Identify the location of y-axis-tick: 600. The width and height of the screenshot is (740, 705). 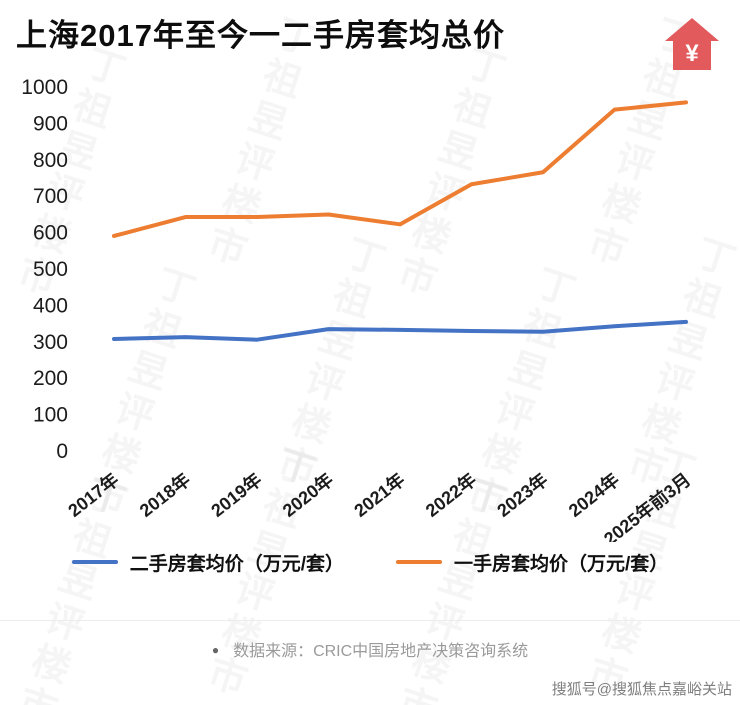
(50, 233).